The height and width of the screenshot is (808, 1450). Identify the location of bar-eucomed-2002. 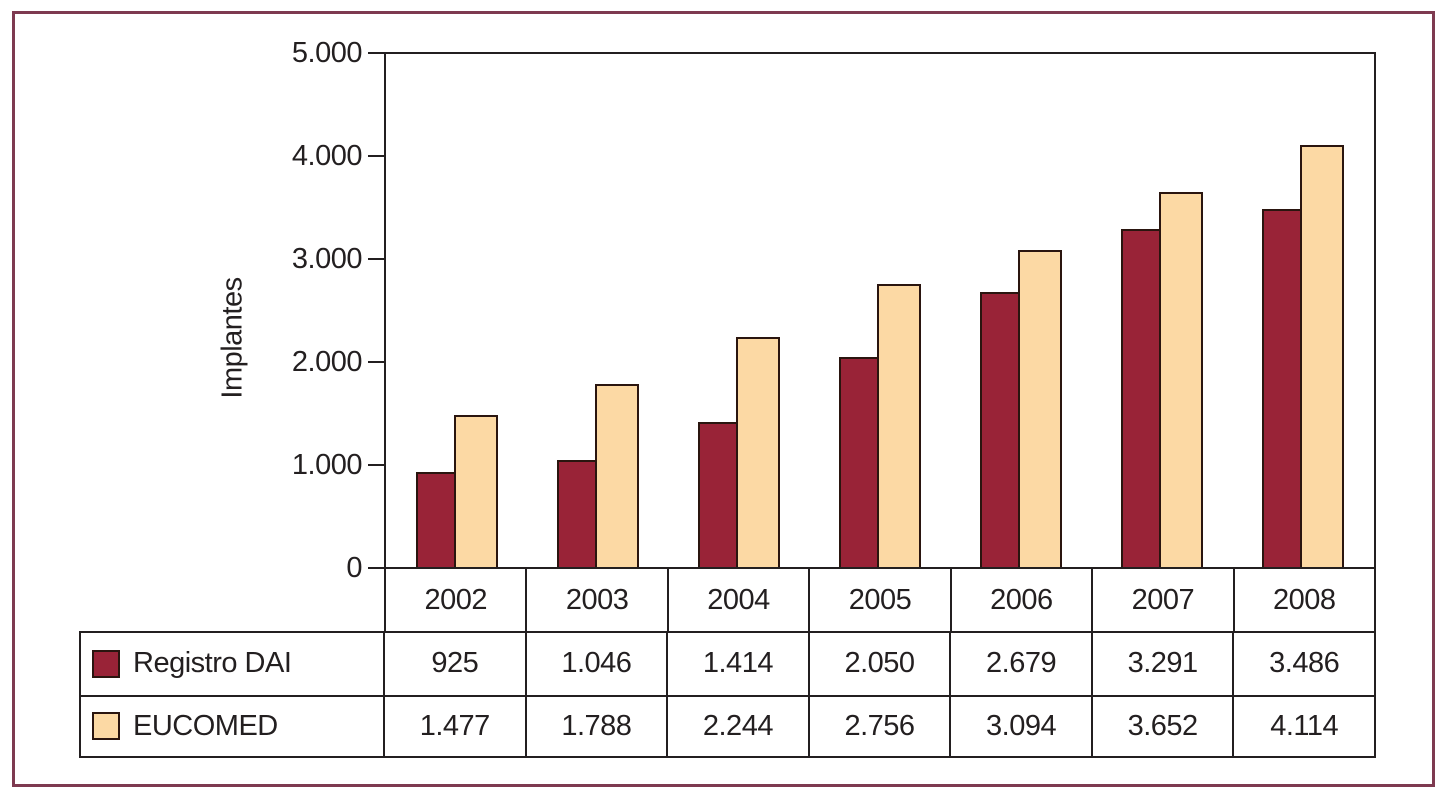
(476, 491).